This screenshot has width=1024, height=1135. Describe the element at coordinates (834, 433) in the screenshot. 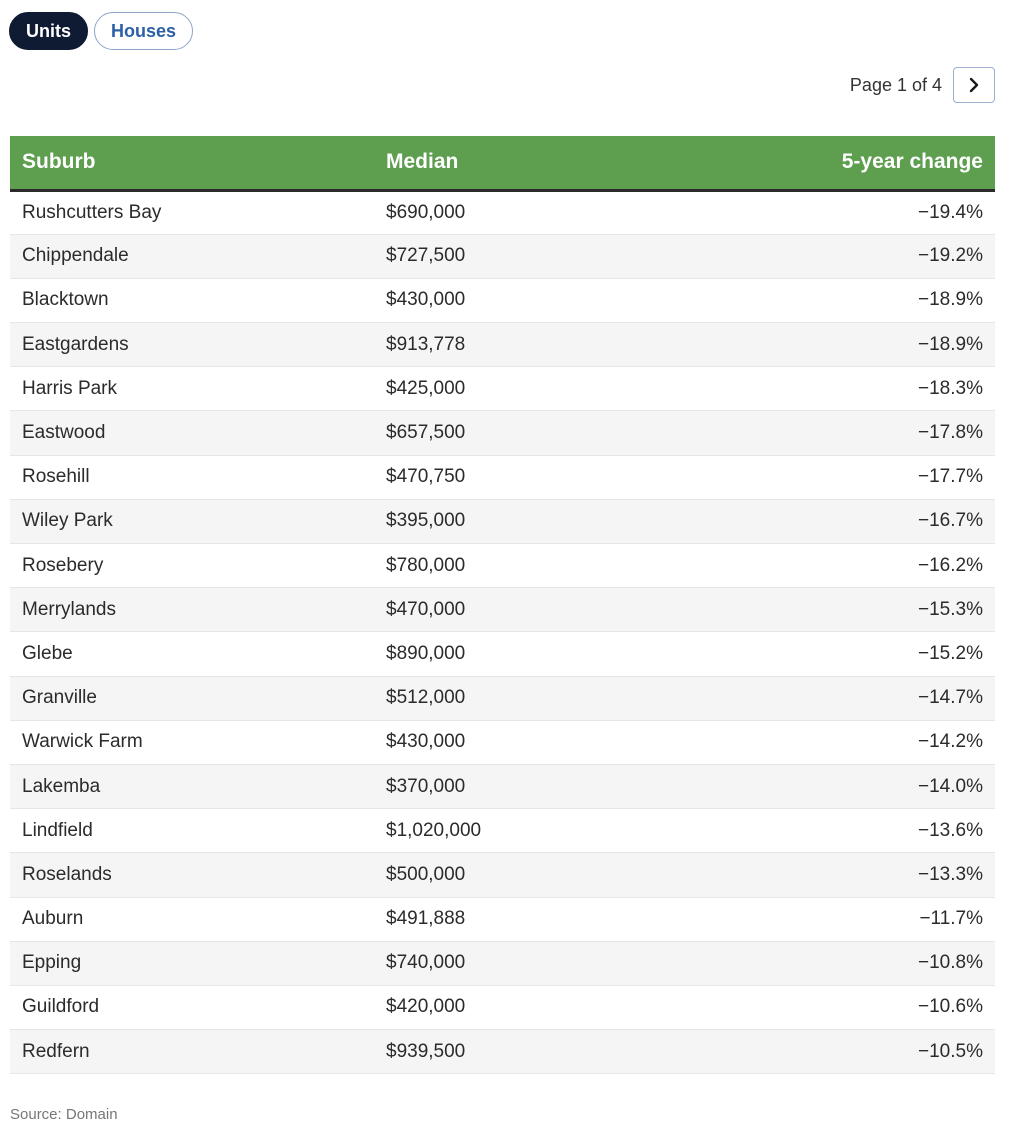

I see `change-cell: −17.8%` at that location.